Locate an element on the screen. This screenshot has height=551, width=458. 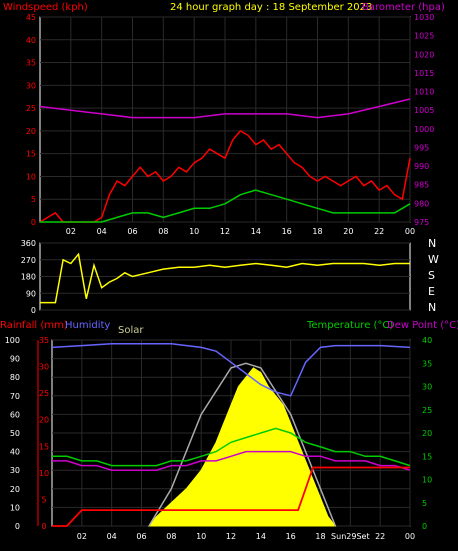
barometer-axis-label: Barometer (hpa) is located at coordinates (403, 7).